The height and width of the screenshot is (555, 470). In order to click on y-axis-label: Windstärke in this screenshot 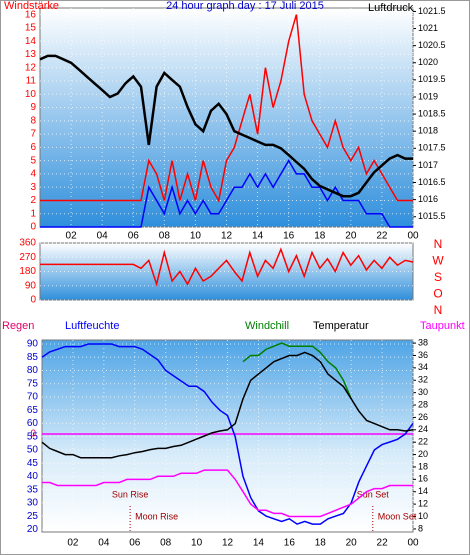, I will do `click(31, 6)`.